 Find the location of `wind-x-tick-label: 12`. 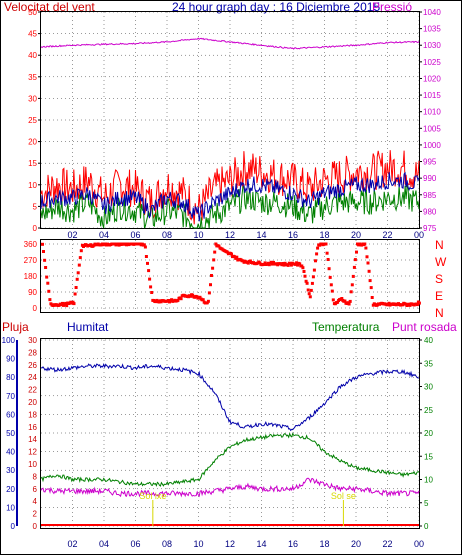

wind-x-tick-label: 12 is located at coordinates (230, 235).